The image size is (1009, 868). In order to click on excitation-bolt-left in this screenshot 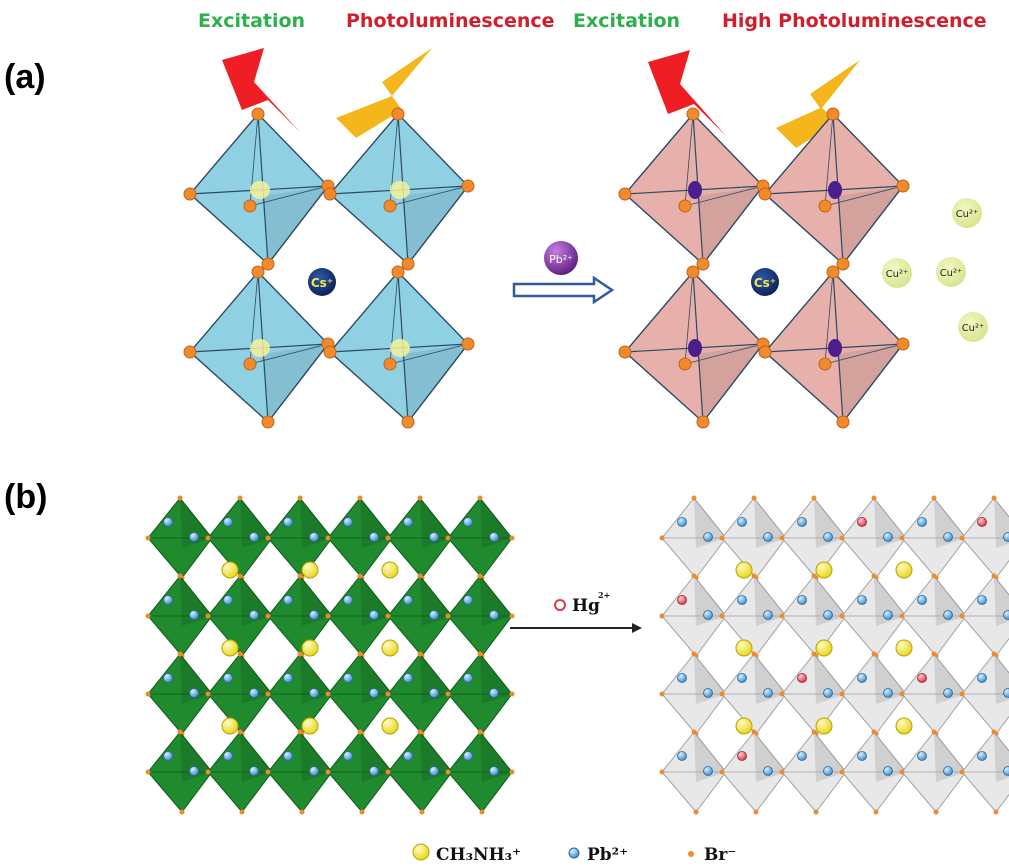, I will do `click(261, 90)`.